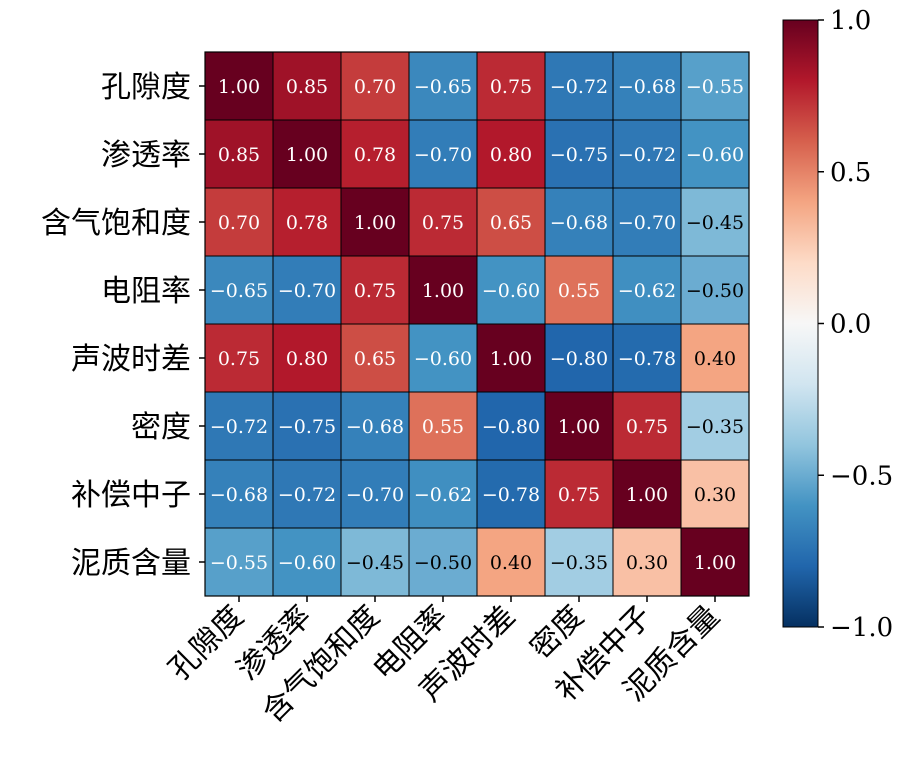  Describe the element at coordinates (146, 87) in the screenshot. I see `y-tick-label: 孔隙度` at that location.